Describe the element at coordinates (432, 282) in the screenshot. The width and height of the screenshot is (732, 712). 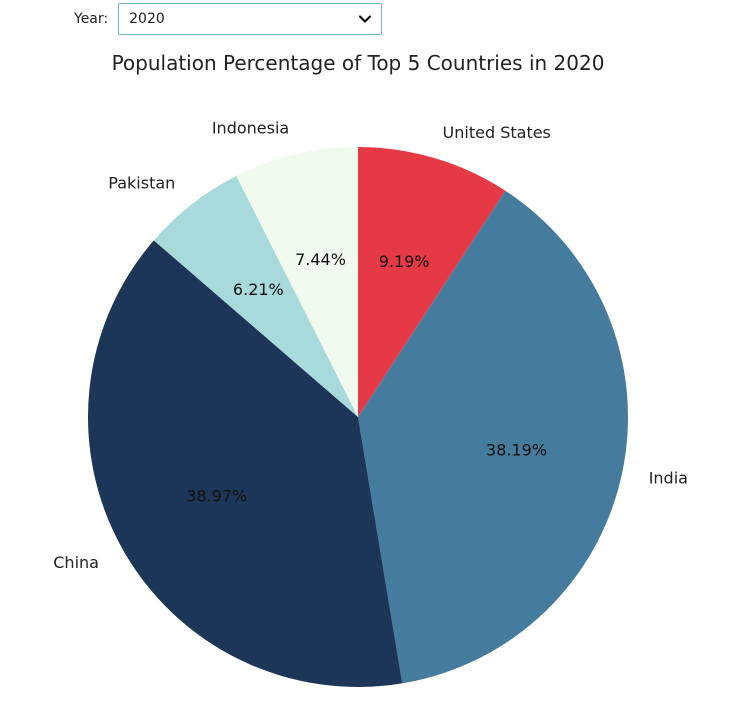
I see `pie-slice-united-states` at that location.